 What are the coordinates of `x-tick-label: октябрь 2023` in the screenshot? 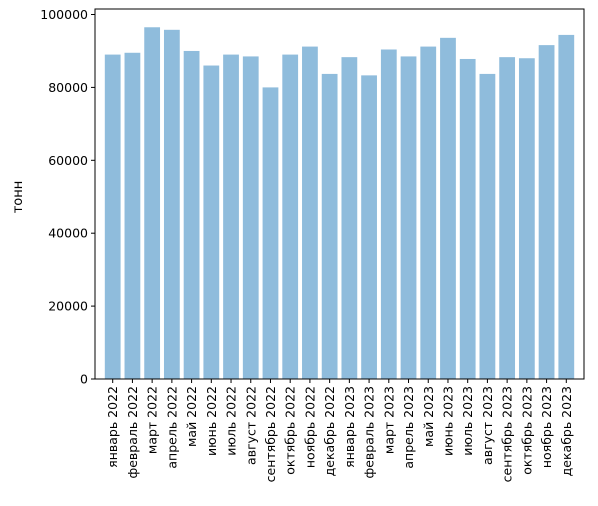 It's located at (526, 430).